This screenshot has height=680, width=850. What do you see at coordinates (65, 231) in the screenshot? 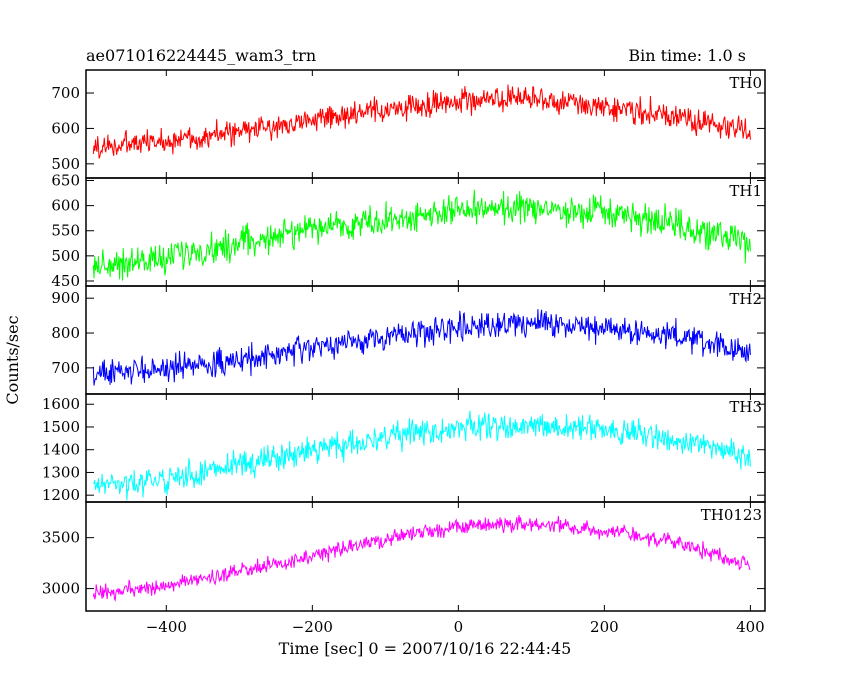
I see `y-tick-label: 550` at bounding box center [65, 231].